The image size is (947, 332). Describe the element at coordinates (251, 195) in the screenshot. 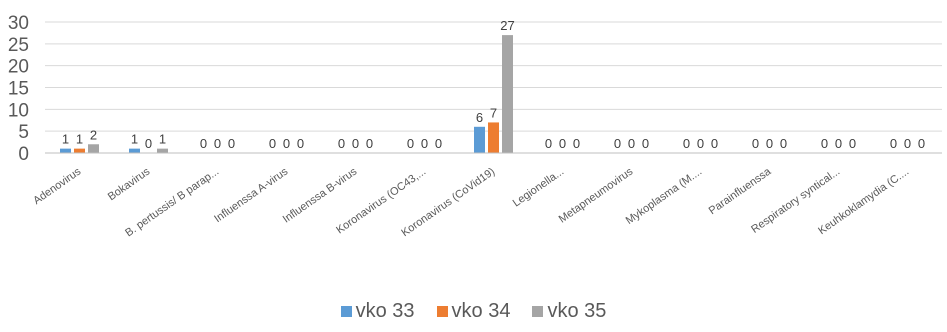

I see `x-tick-label: Influenssa A-virus` at that location.